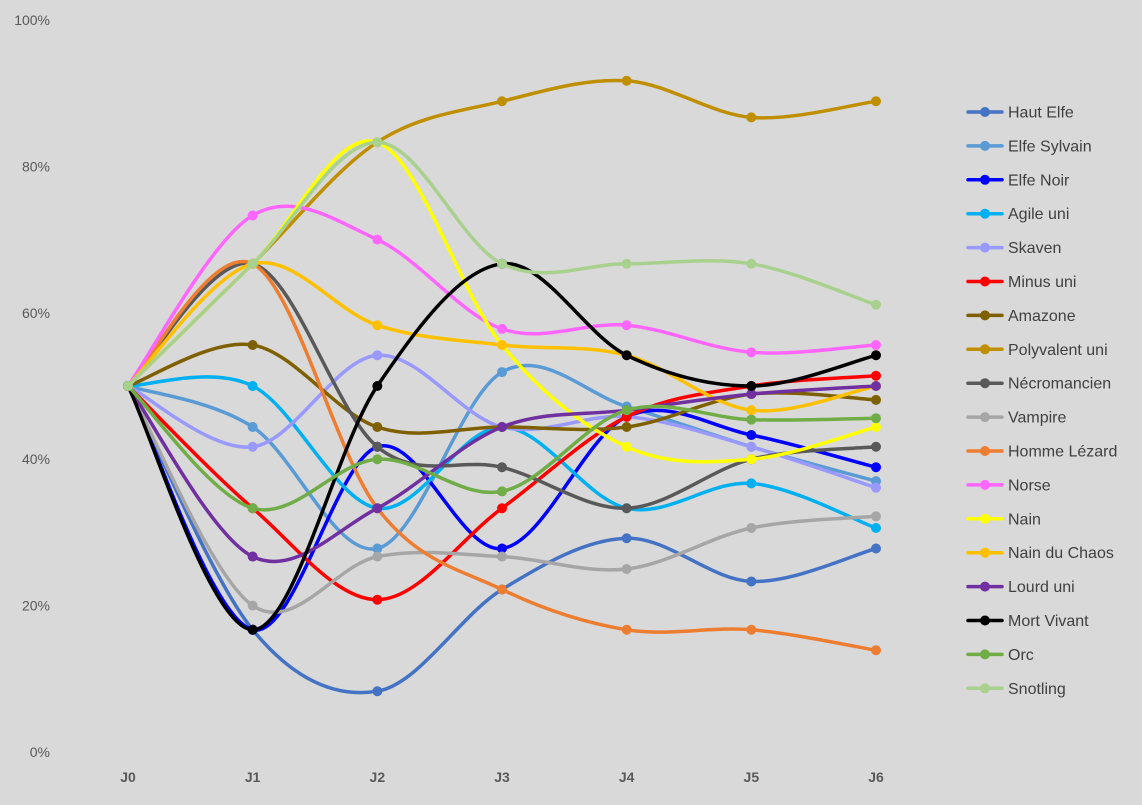  Describe the element at coordinates (36, 166) in the screenshot. I see `y-tick-label: 80%` at that location.